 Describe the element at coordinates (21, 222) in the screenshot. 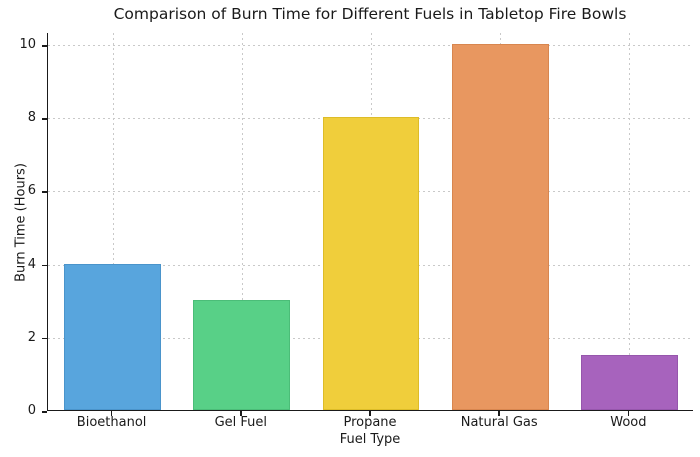

I see `y-axis-label: Burn Time (Hours)` at that location.